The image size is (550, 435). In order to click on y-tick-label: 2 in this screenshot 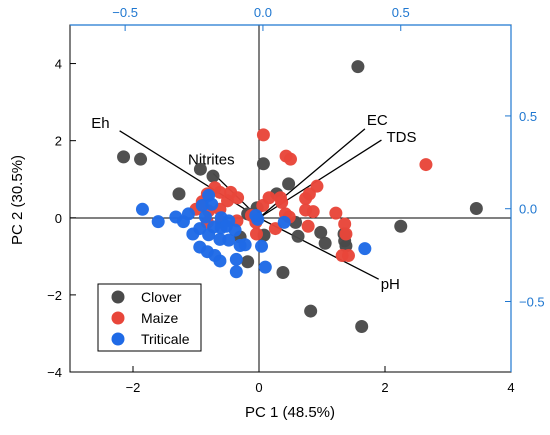, I will do `click(58, 141)`.